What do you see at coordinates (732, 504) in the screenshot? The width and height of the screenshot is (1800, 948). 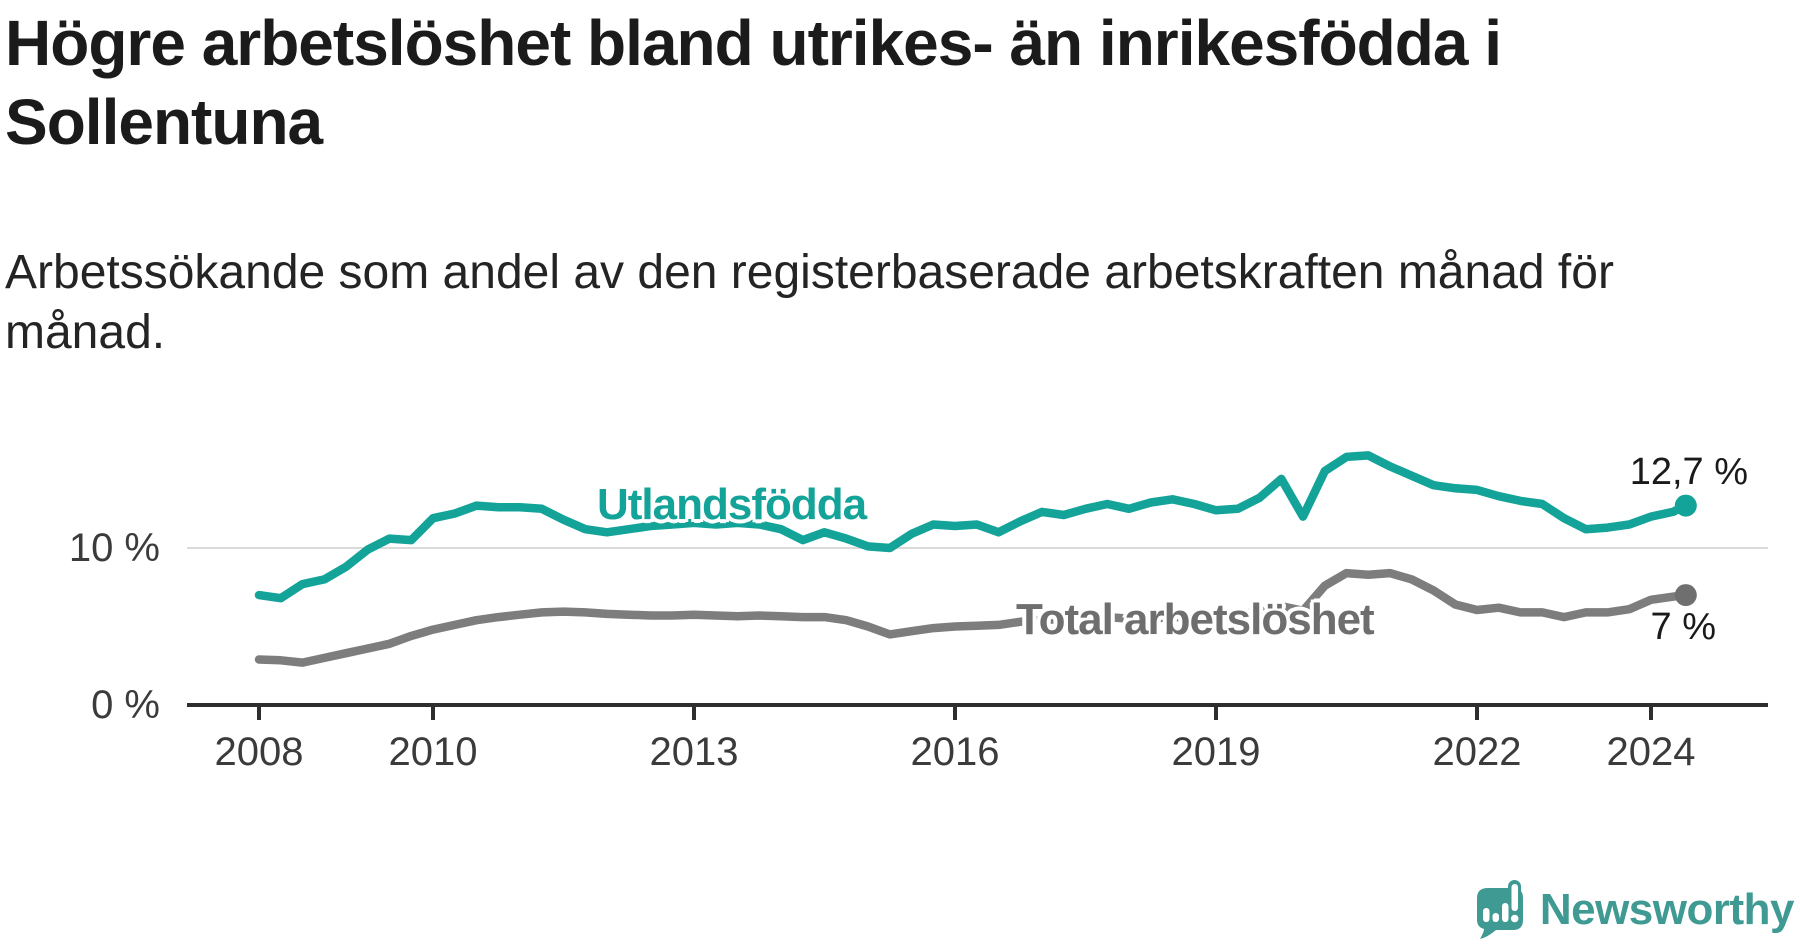 I see `series-label-utlandsfodda: Utlandsfödda` at bounding box center [732, 504].